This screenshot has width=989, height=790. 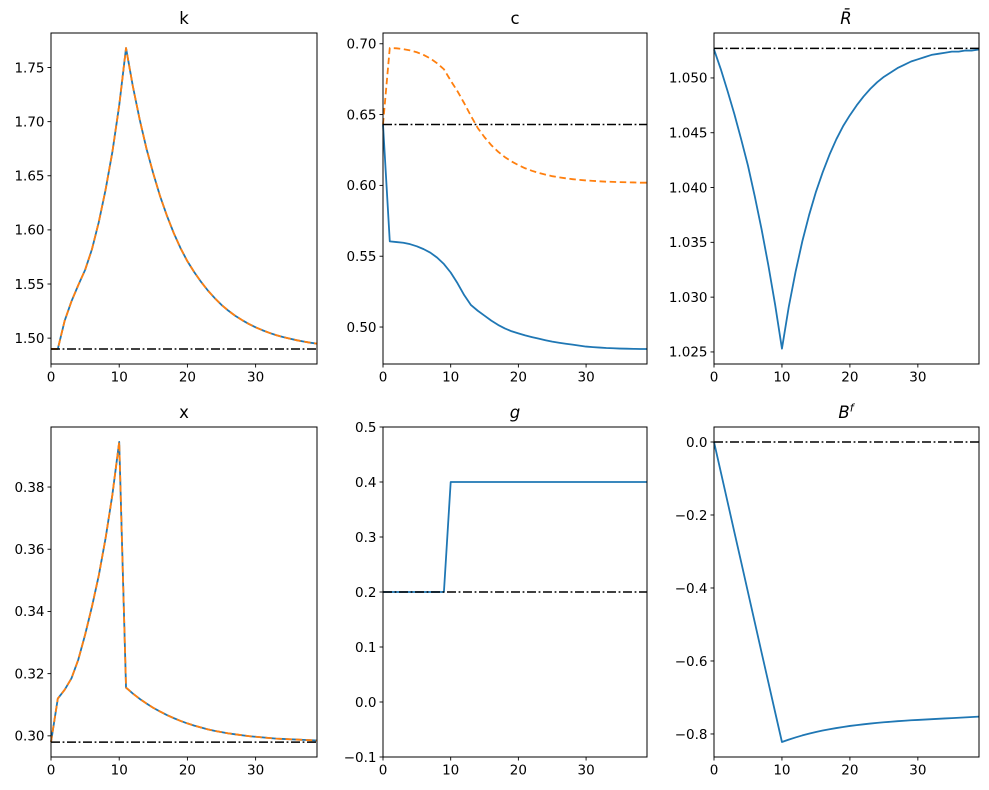 I want to click on subplot-x: 0 10 20 30 0.30 0.32 0.34 0.36 0.38, so click(x=166, y=602).